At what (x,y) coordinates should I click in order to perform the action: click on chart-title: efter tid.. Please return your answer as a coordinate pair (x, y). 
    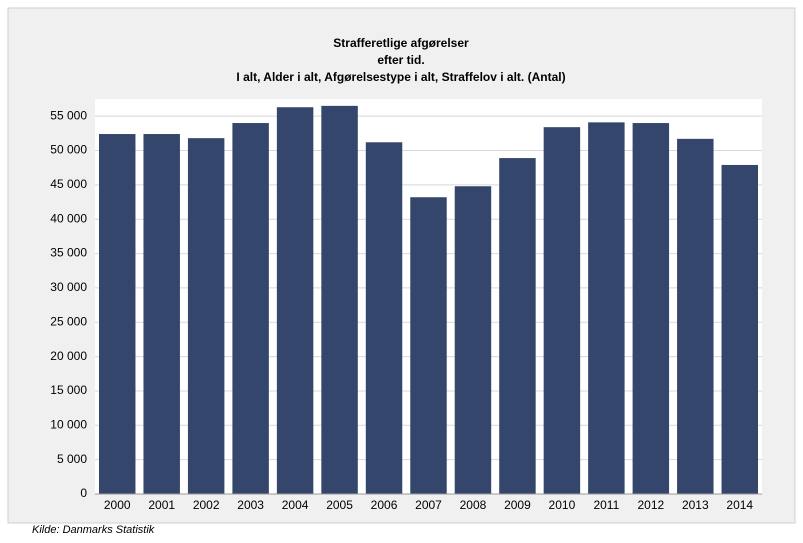
    Looking at the image, I should click on (400, 60).